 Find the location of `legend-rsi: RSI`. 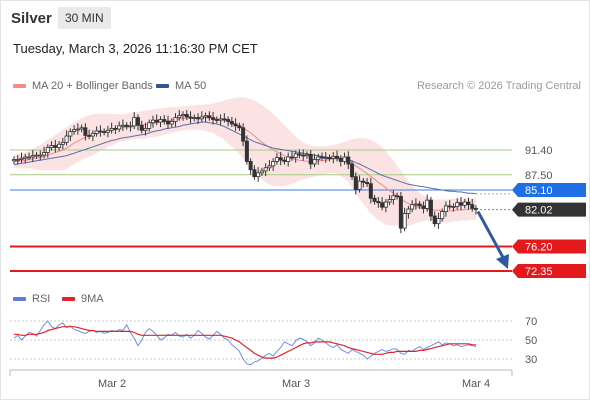

legend-rsi: RSI is located at coordinates (31, 299).